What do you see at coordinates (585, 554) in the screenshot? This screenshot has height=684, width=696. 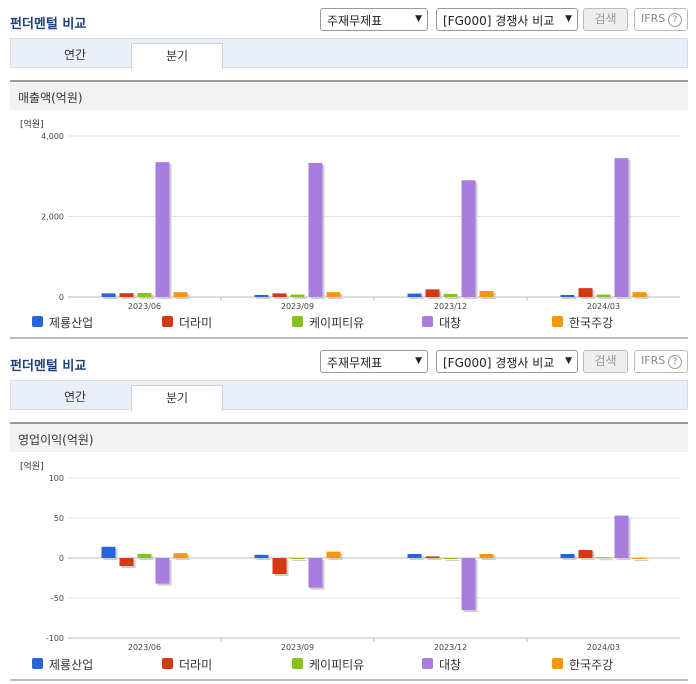 I see `bar-더라미-2024-03` at bounding box center [585, 554].